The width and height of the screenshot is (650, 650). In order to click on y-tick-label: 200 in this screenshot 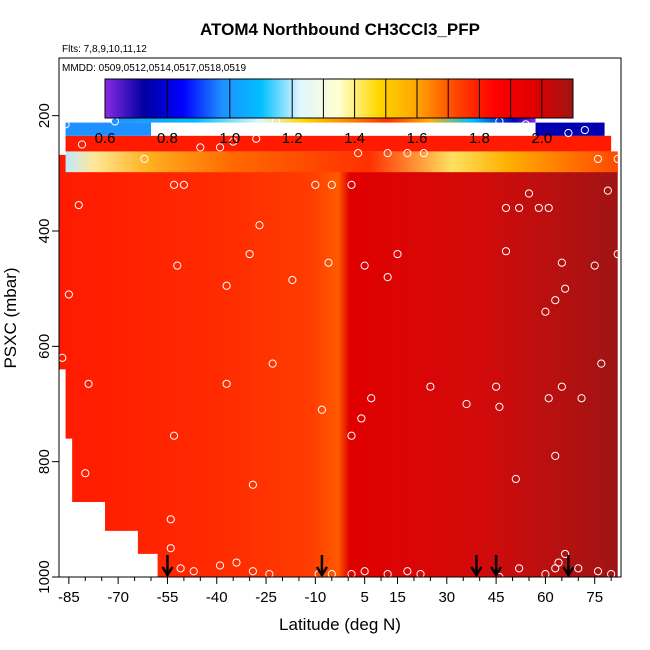, I will do `click(44, 115)`.